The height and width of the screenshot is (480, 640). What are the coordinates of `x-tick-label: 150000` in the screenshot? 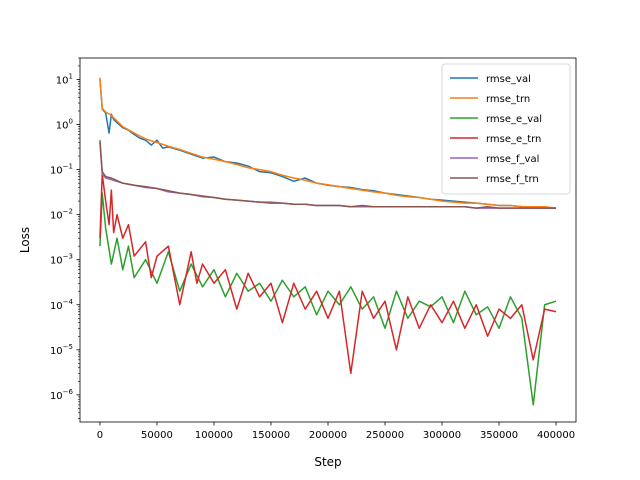 It's located at (271, 435).